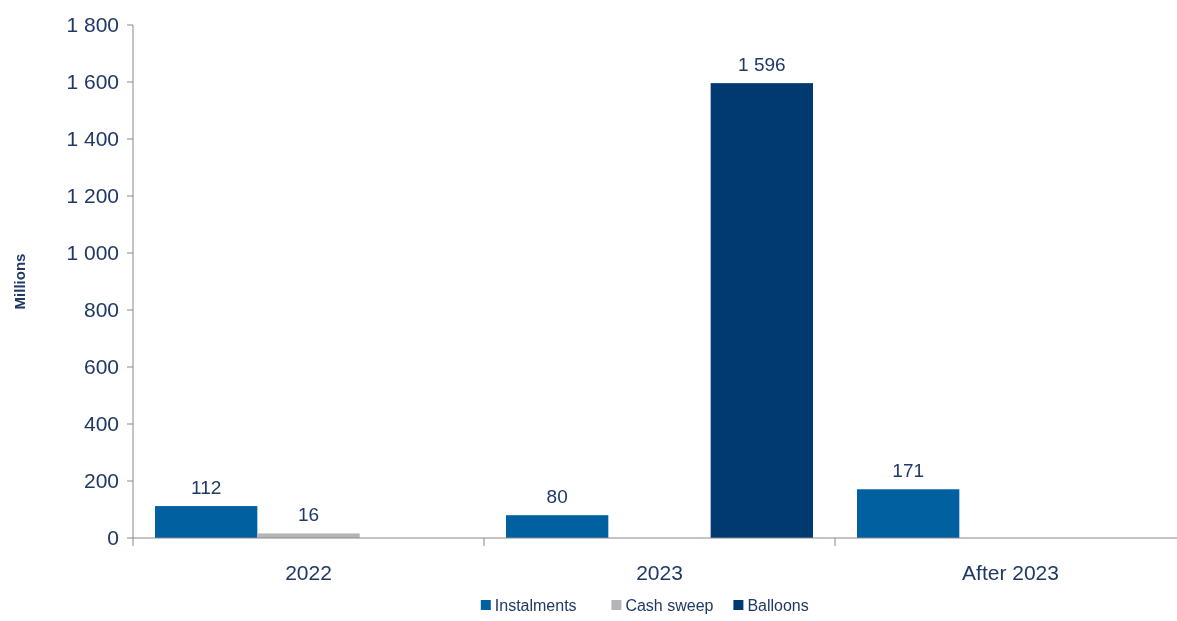  What do you see at coordinates (92, 196) in the screenshot?
I see `y-tick-label: 1 200` at bounding box center [92, 196].